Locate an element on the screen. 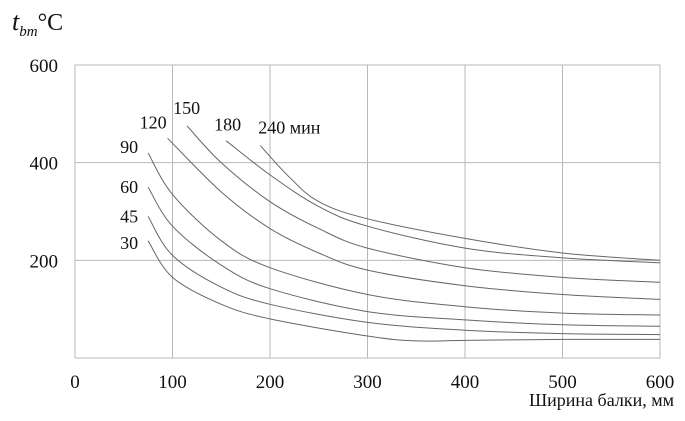  y-tick-label-600: 600 is located at coordinates (44, 66).